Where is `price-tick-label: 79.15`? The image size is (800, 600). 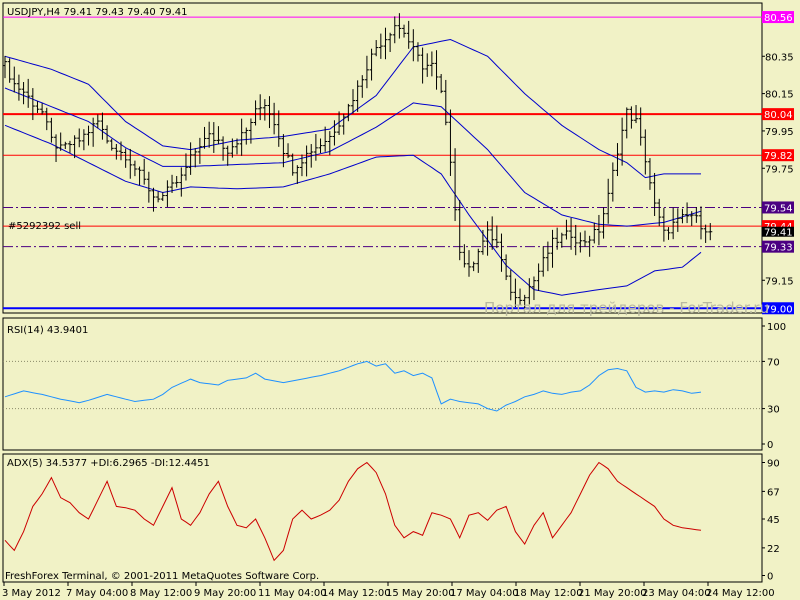
price-tick-label: 79.15 is located at coordinates (779, 281).